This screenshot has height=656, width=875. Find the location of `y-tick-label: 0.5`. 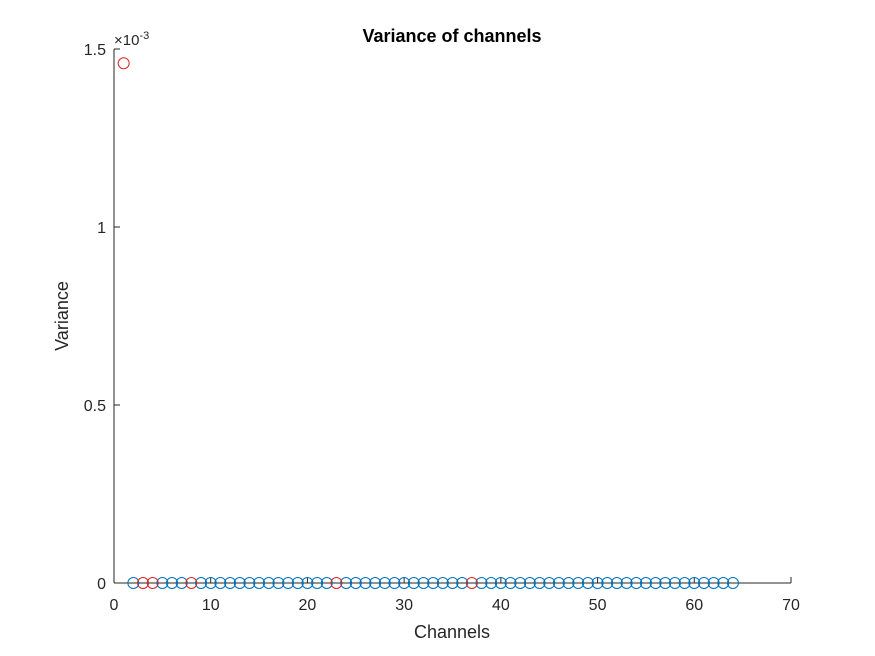

y-tick-label: 0.5 is located at coordinates (95, 406).